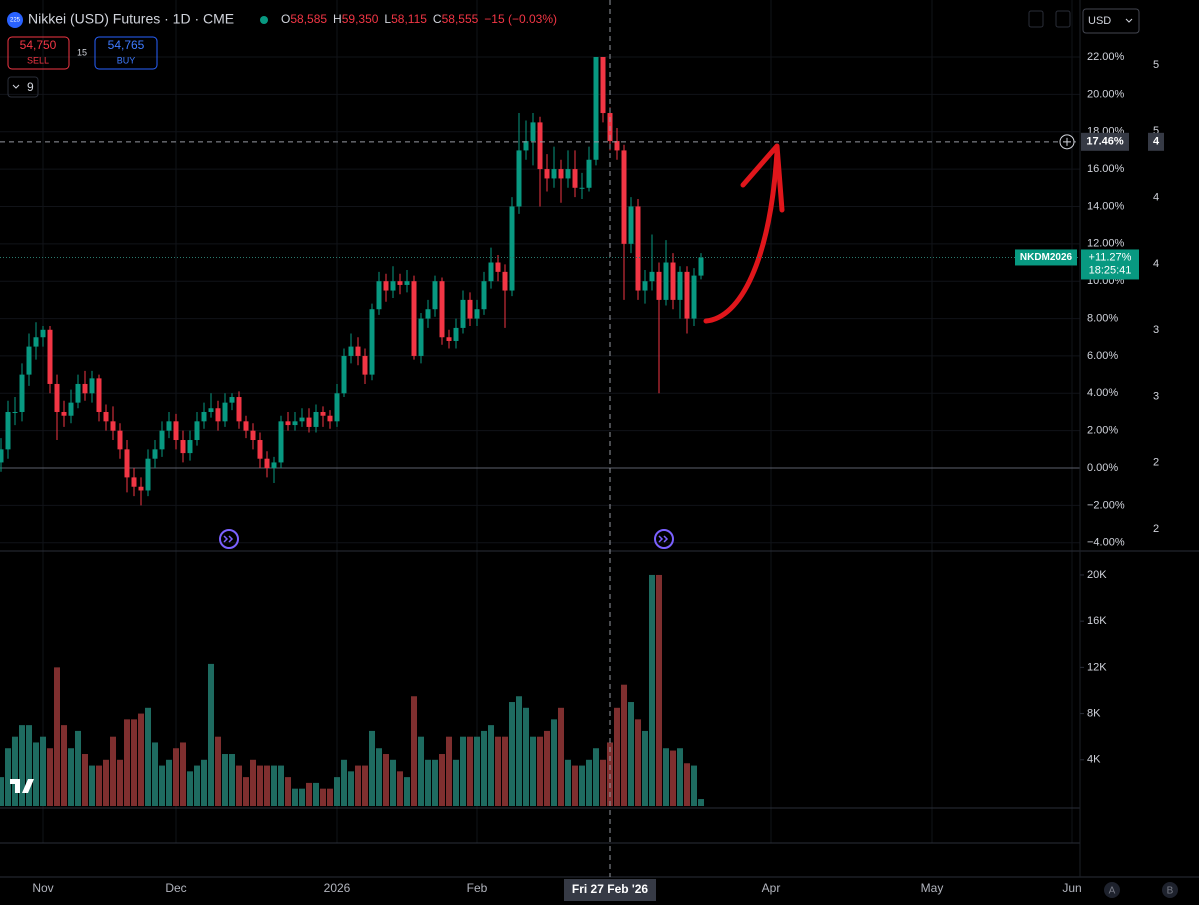  I want to click on currency: USD, so click(1099, 21).